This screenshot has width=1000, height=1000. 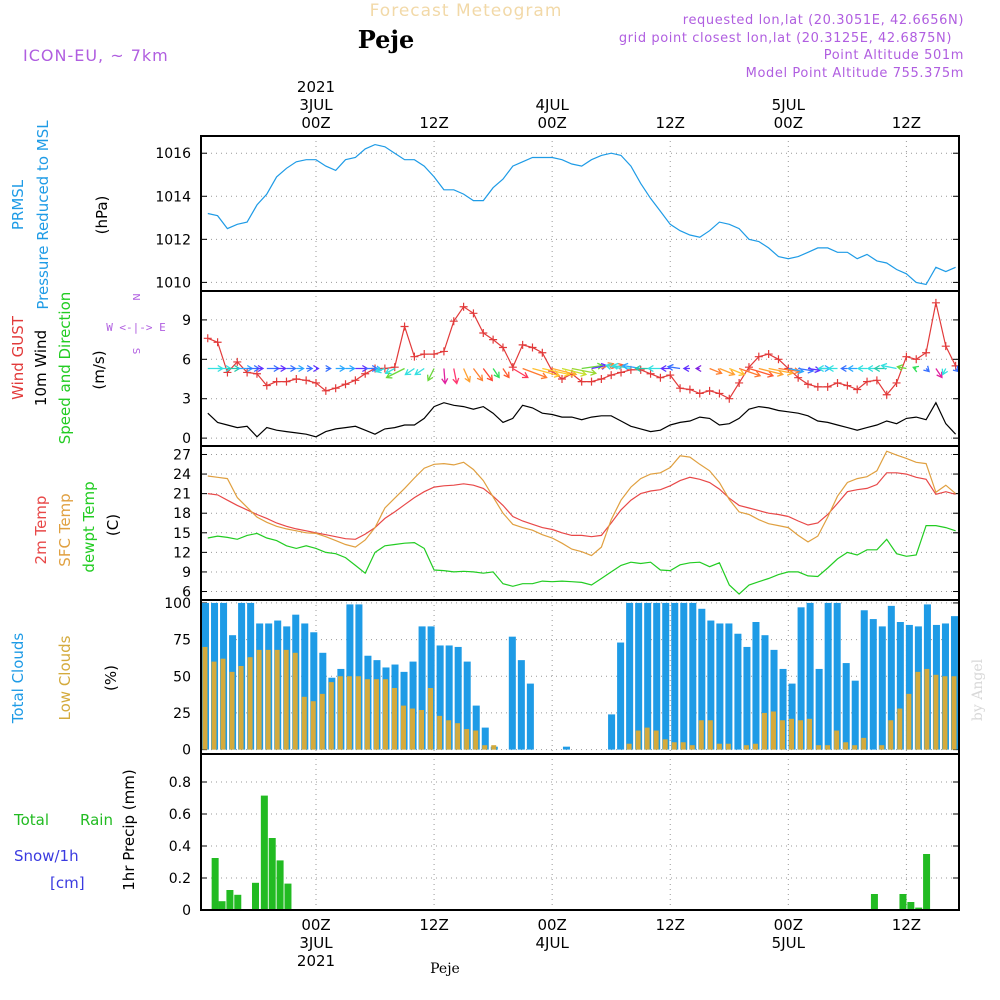 What do you see at coordinates (182, 495) in the screenshot?
I see `temperature-ytick-label: 21` at bounding box center [182, 495].